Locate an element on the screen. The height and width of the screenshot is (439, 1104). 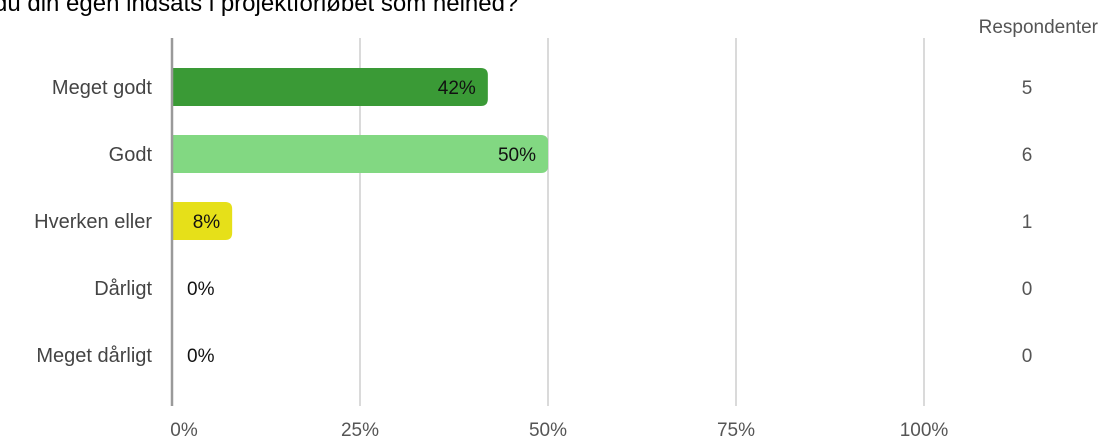
category-label: Meget godt is located at coordinates (102, 88).